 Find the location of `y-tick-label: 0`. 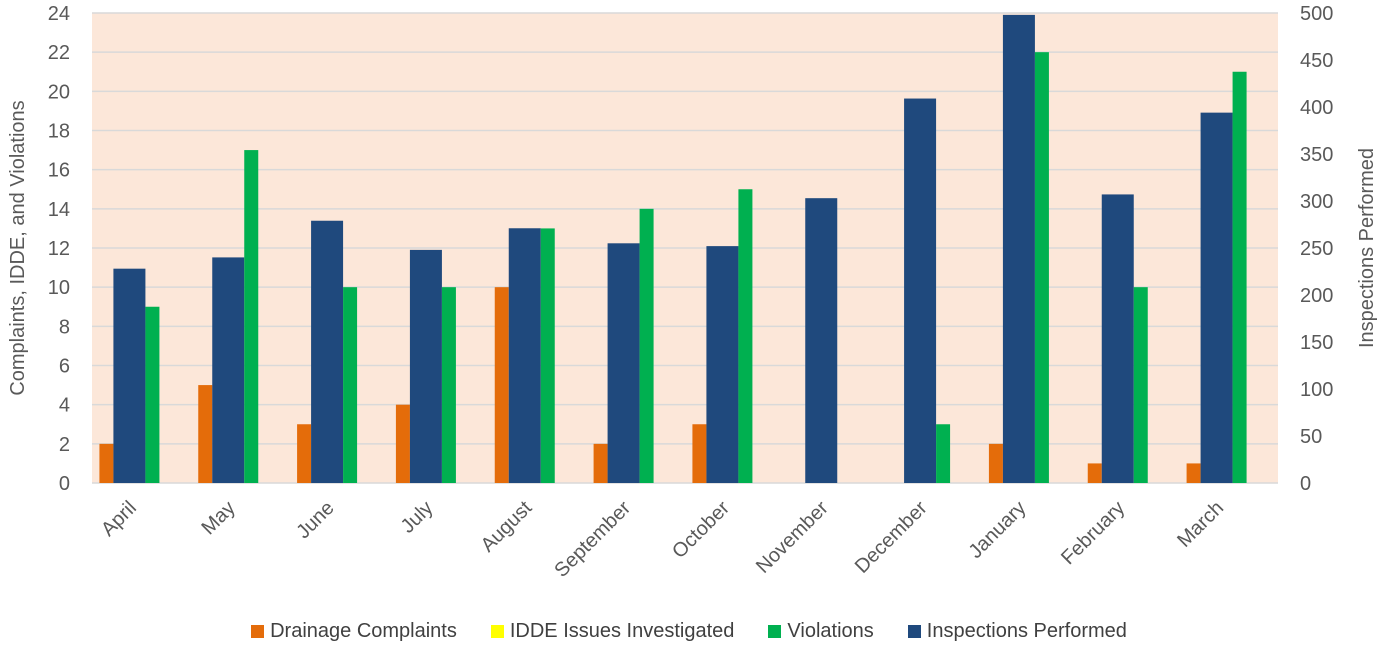

y-tick-label: 0 is located at coordinates (64, 484).